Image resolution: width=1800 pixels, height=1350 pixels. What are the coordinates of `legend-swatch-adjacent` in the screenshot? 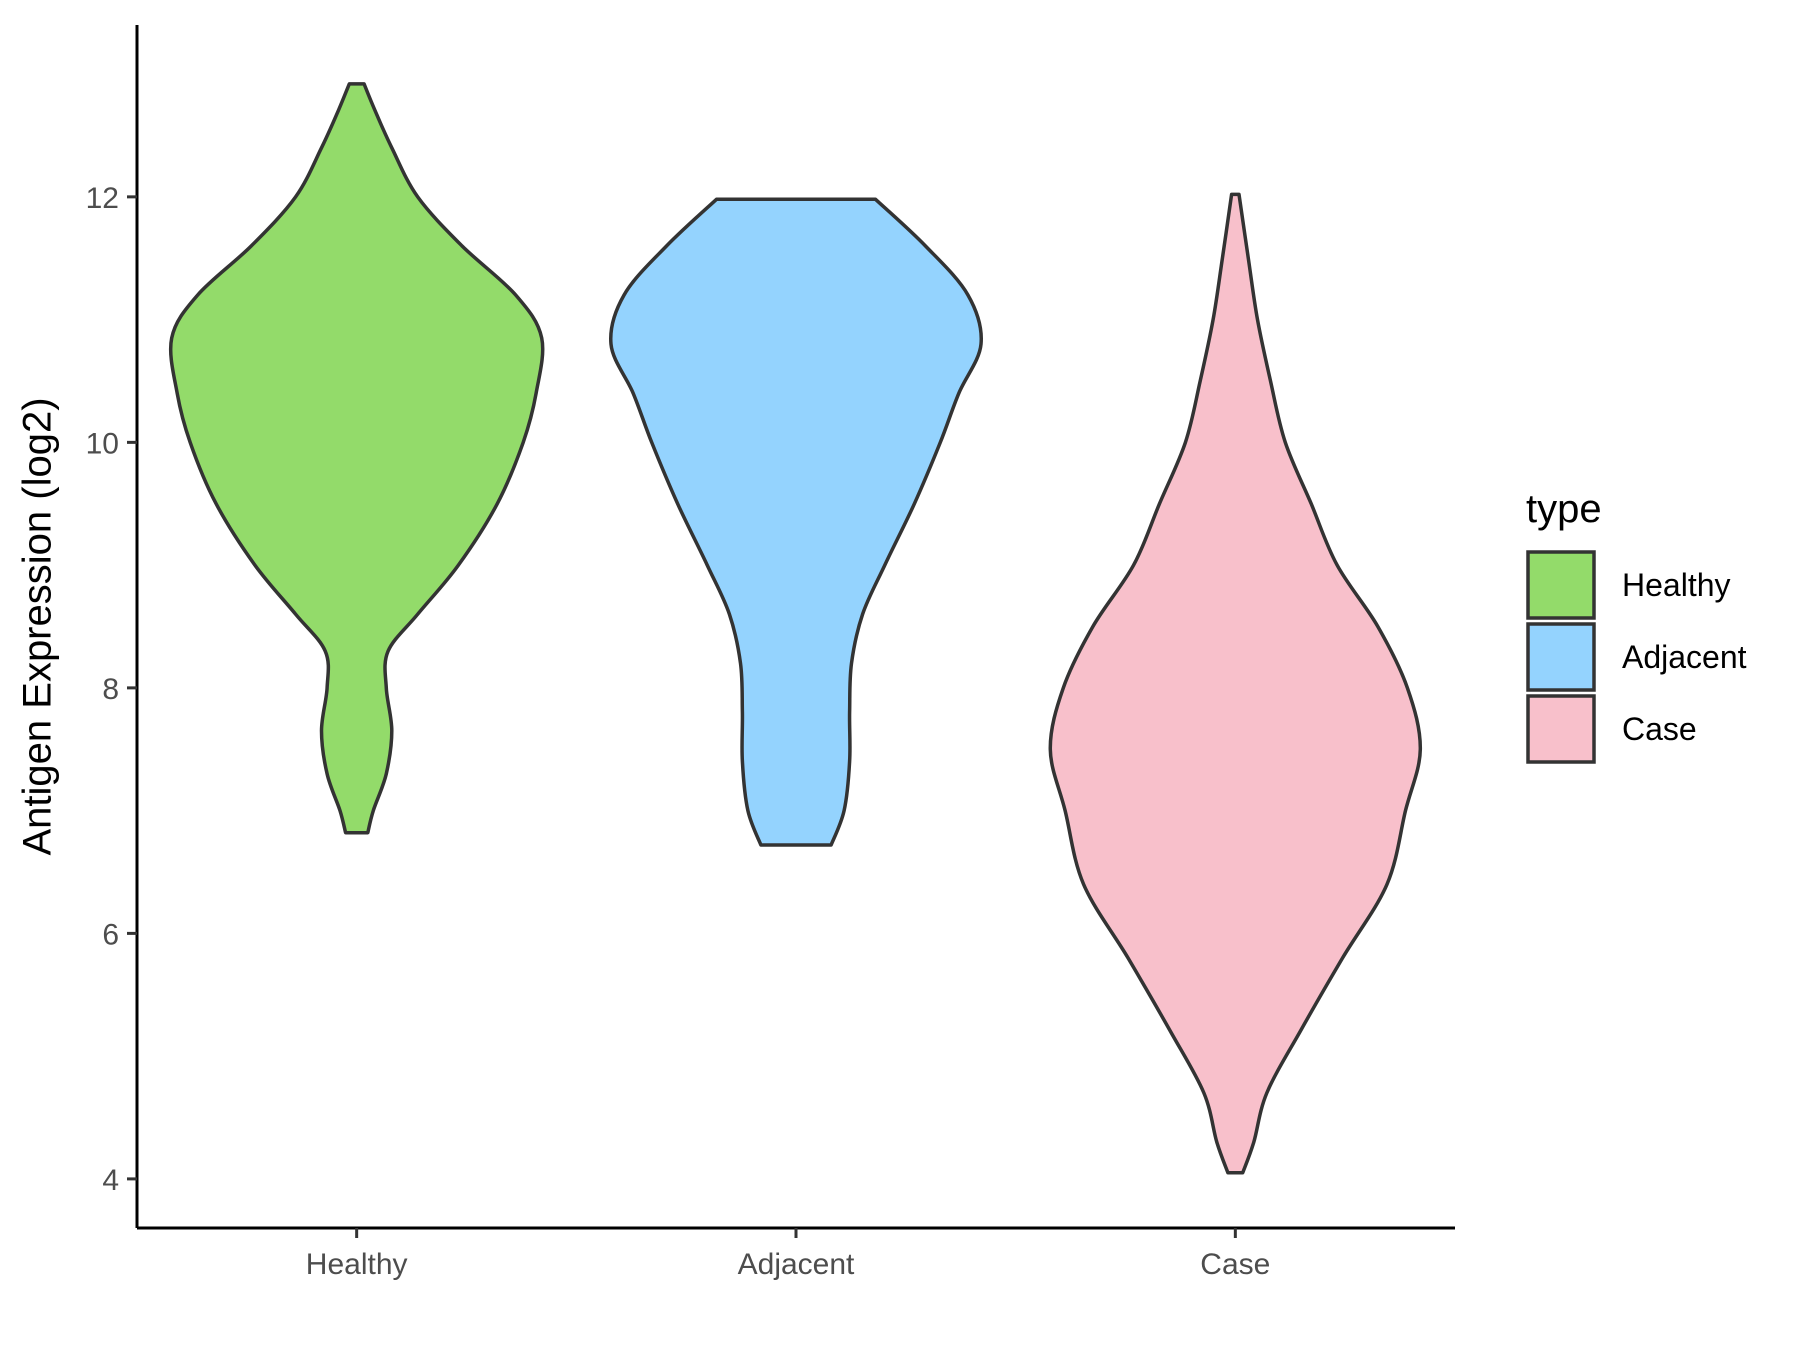 It's located at (1561, 657).